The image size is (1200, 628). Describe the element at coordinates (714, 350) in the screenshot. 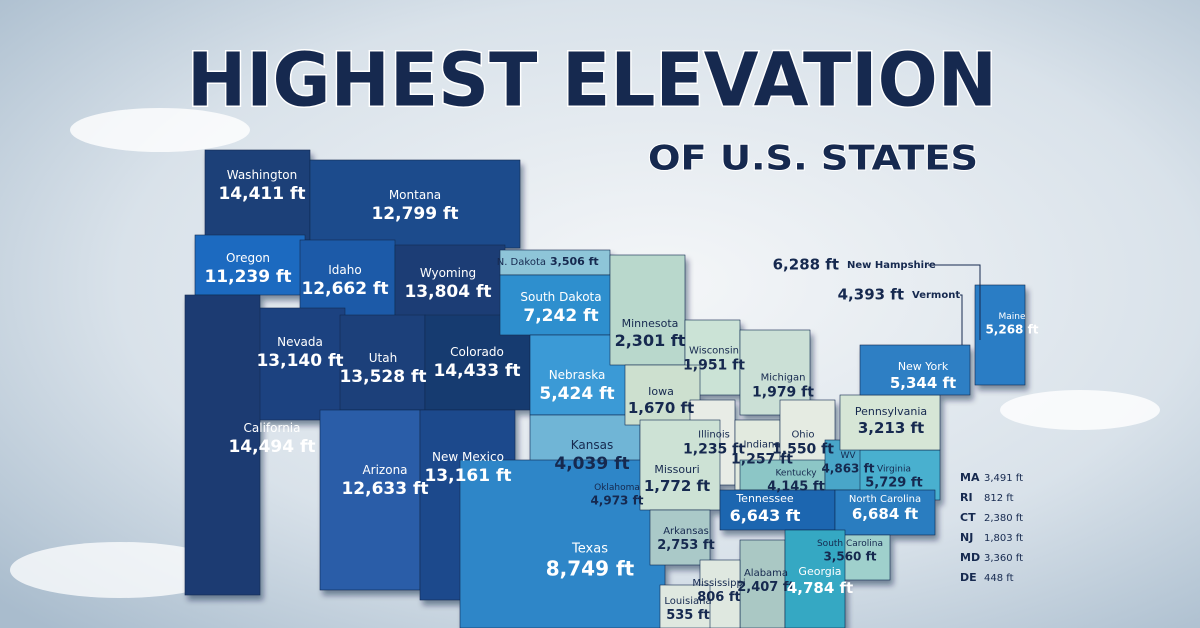

I see `state-name: Wisconsin` at that location.